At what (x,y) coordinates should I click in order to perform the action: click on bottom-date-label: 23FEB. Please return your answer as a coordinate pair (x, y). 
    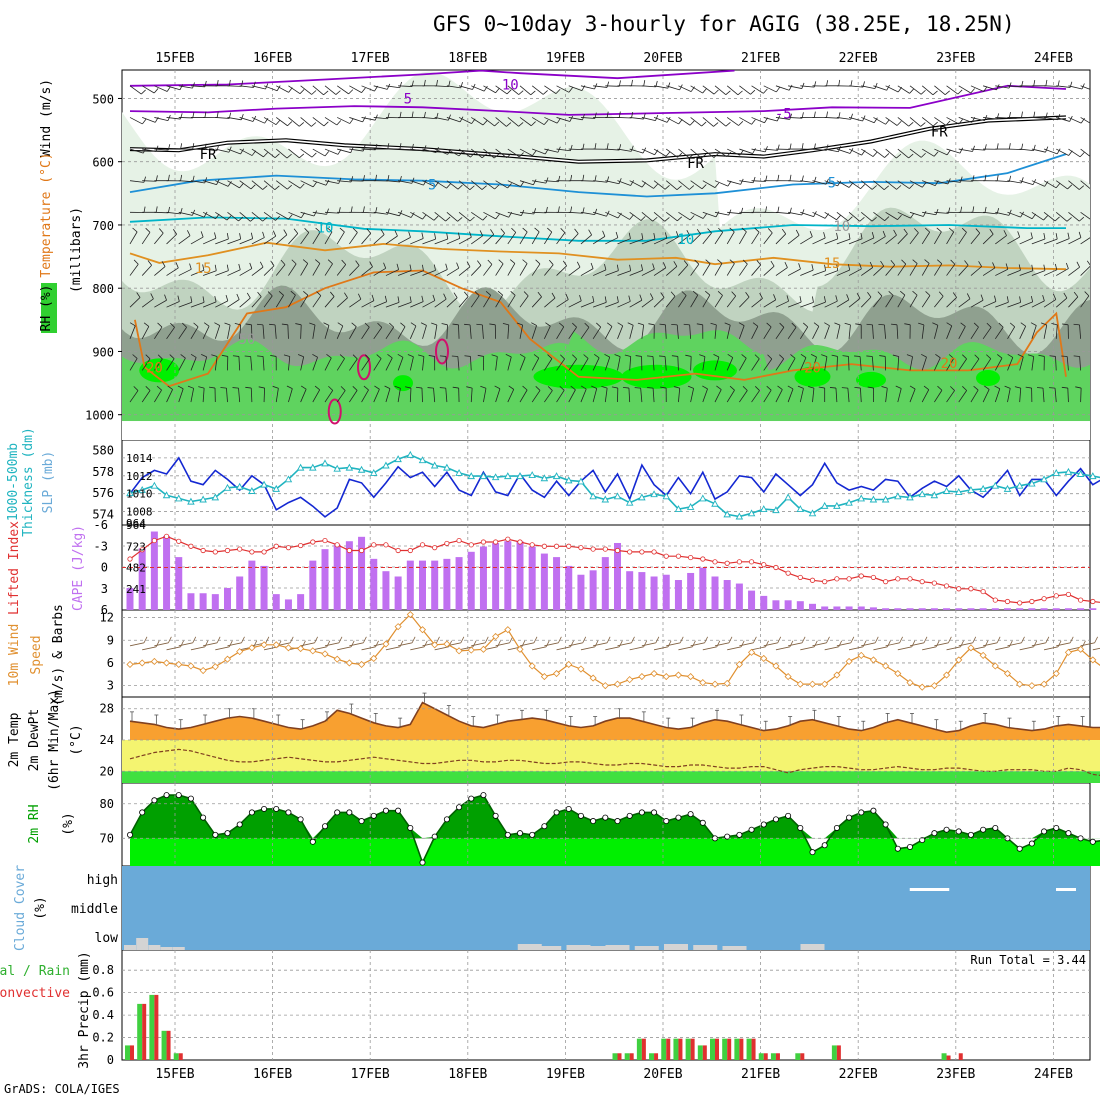
    Looking at the image, I should click on (955, 1074).